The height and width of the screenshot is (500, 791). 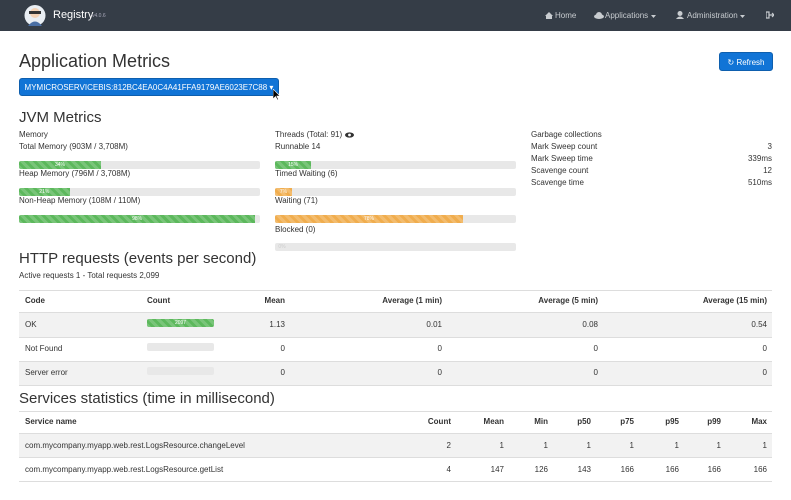 I want to click on service-cell: 126, so click(x=541, y=470).